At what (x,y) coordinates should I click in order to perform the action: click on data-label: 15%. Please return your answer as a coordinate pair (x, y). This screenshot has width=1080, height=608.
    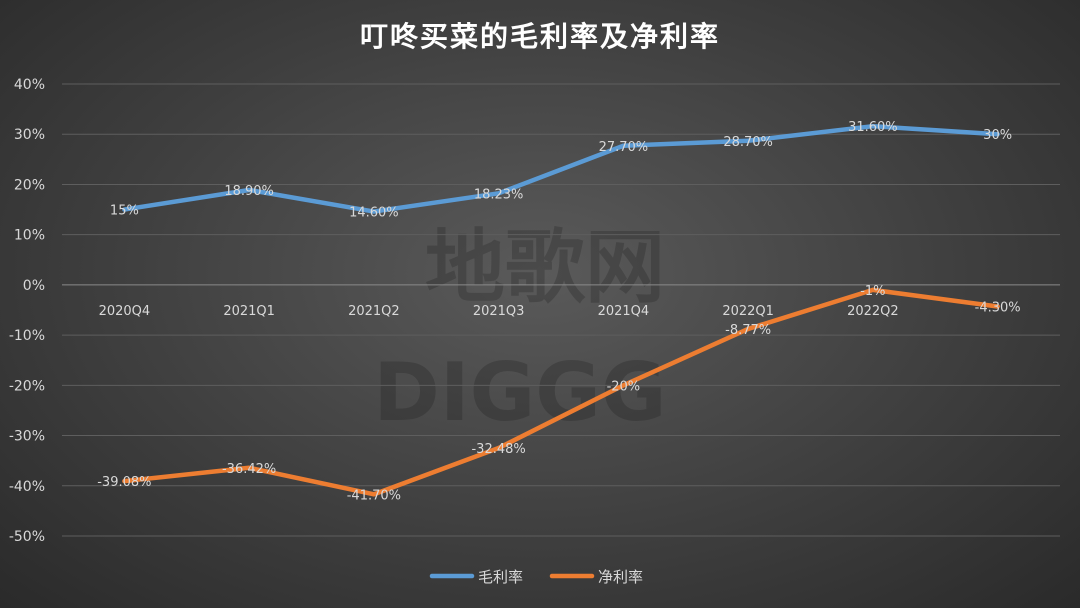
    Looking at the image, I should click on (124, 211).